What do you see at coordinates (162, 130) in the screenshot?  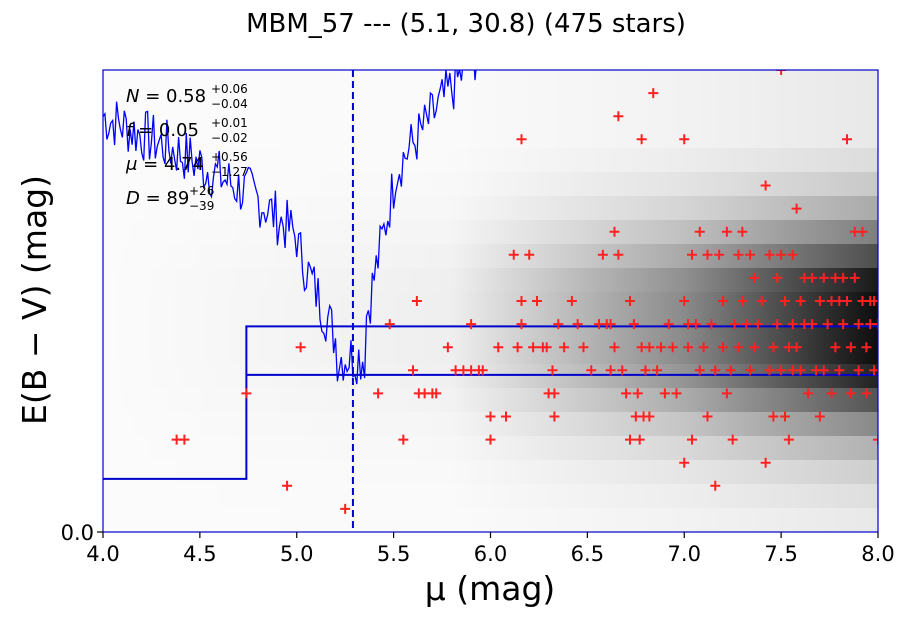 I see `fit-annotation-1: f = 0.05` at bounding box center [162, 130].